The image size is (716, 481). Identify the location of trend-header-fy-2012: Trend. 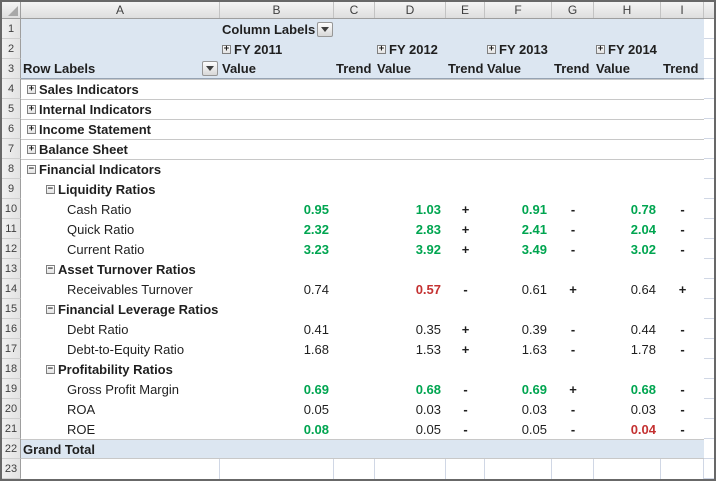
(466, 68).